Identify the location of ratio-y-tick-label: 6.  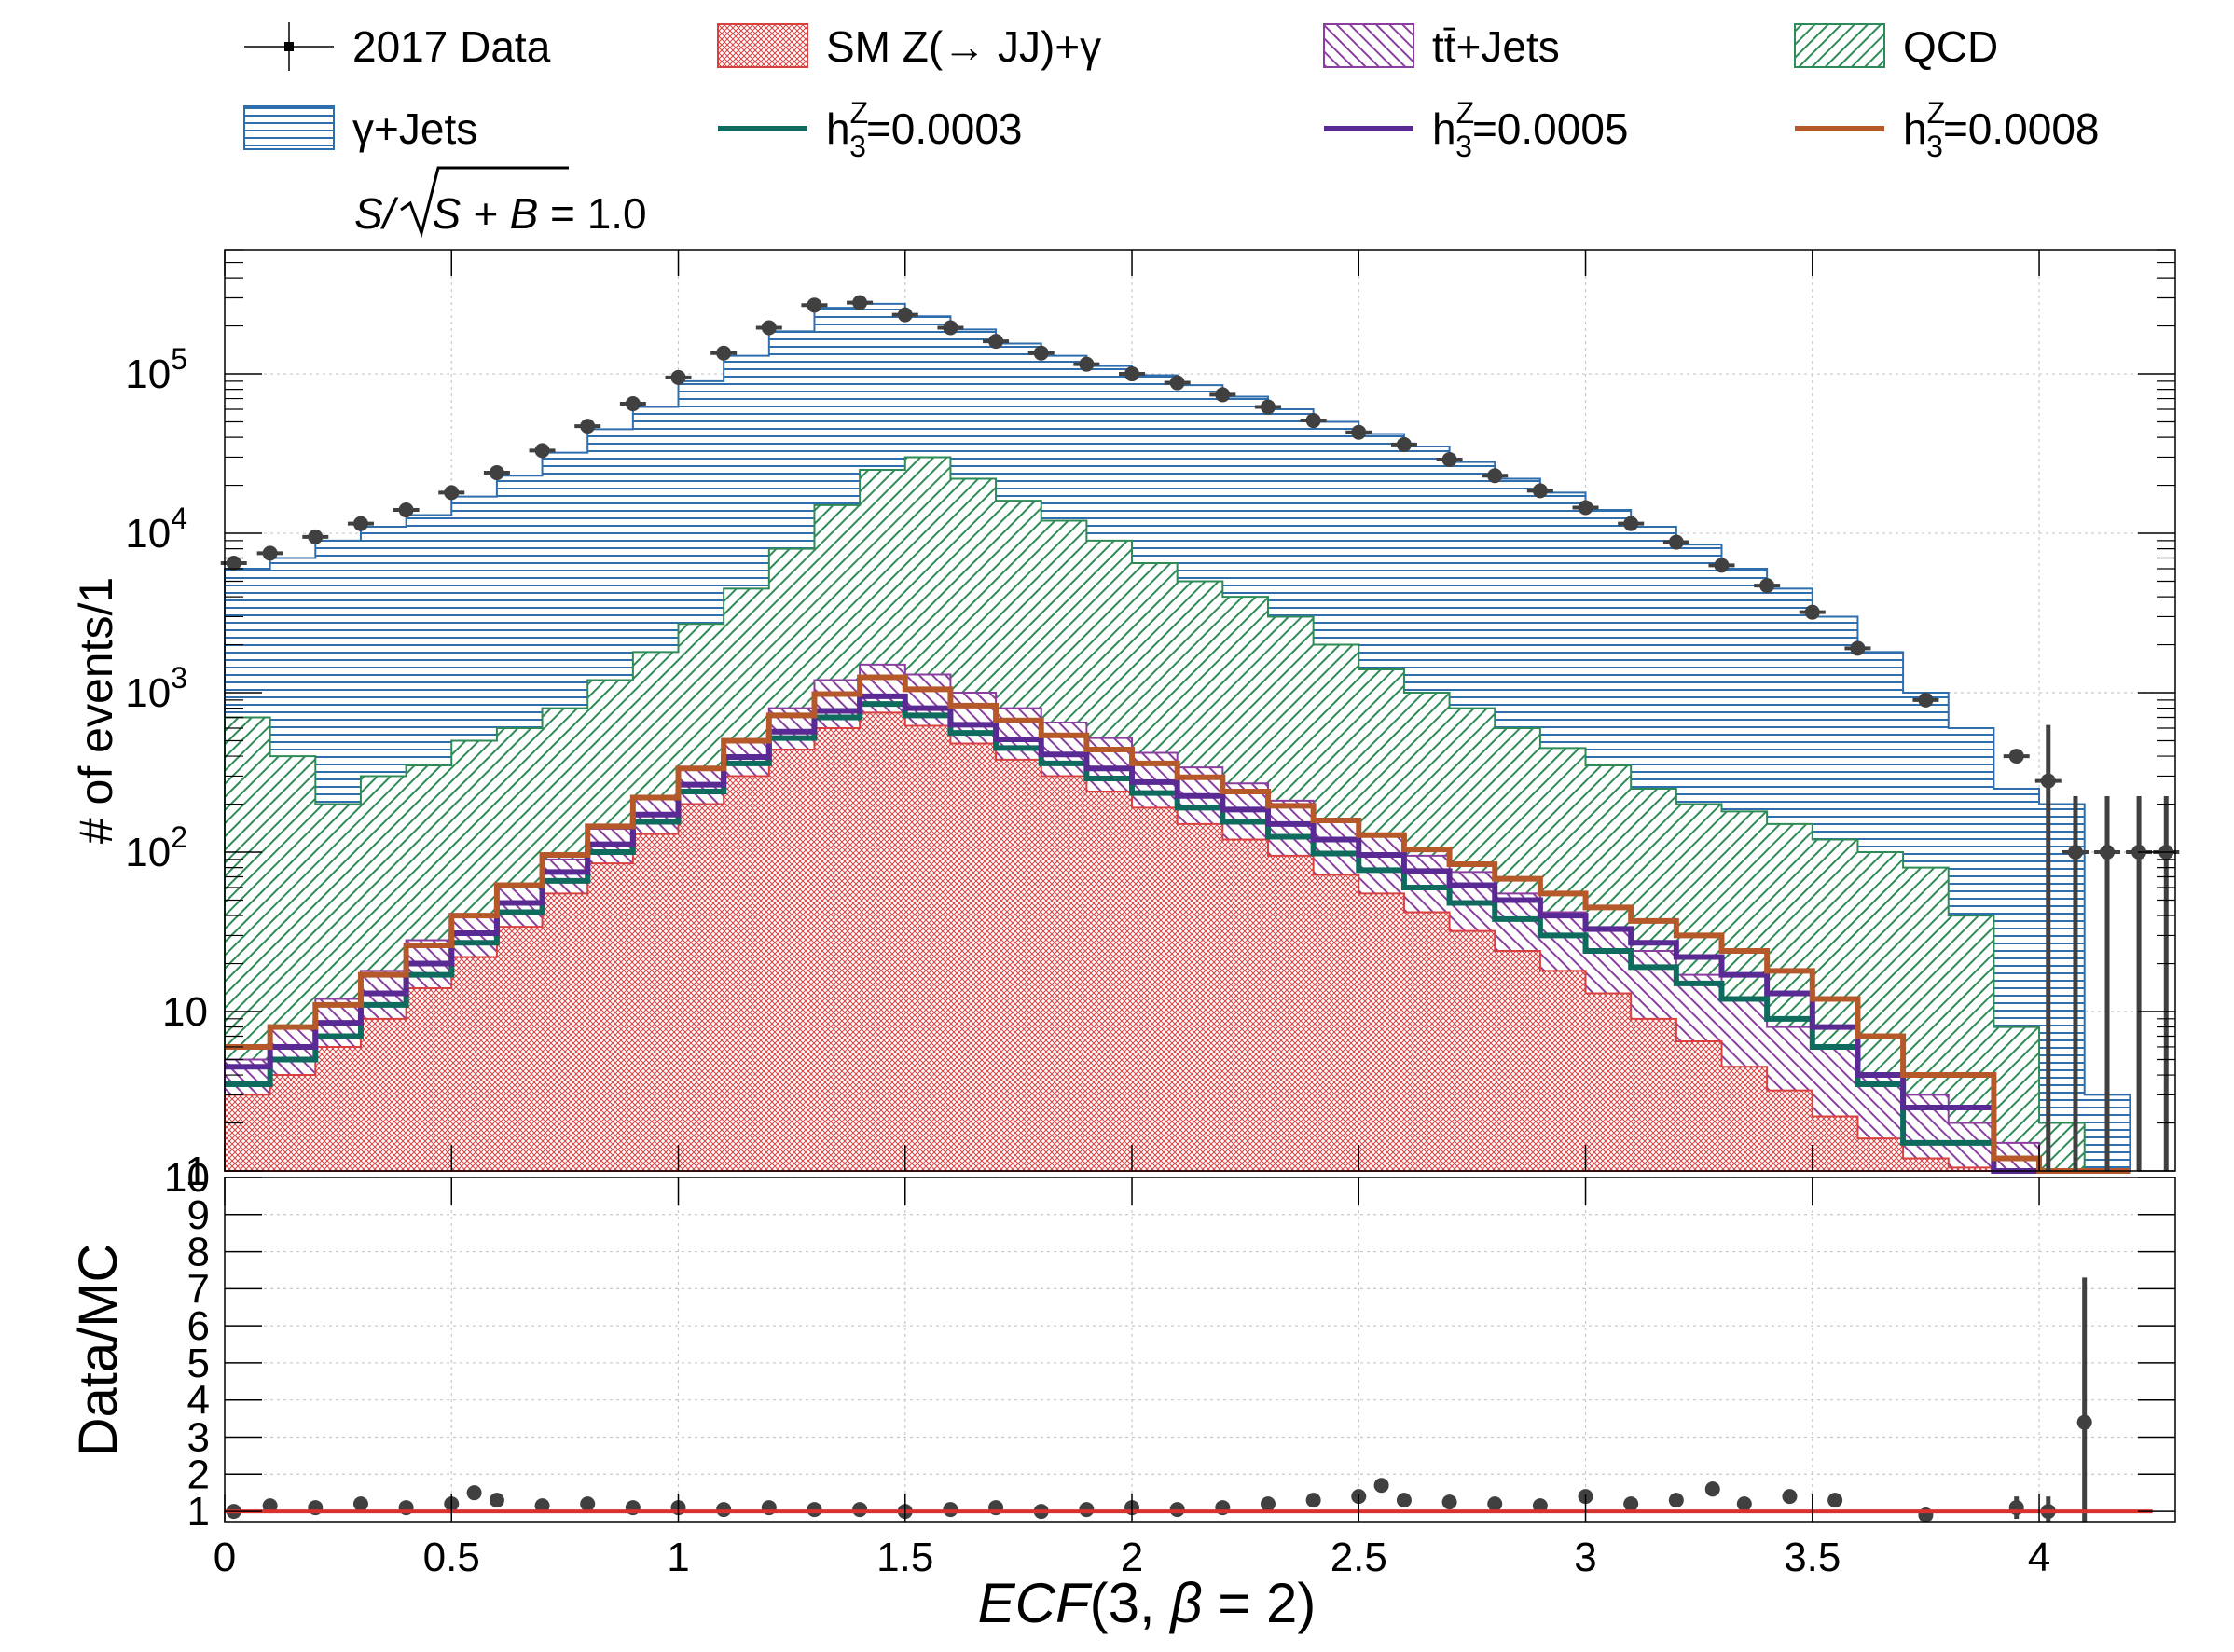
(198, 1326).